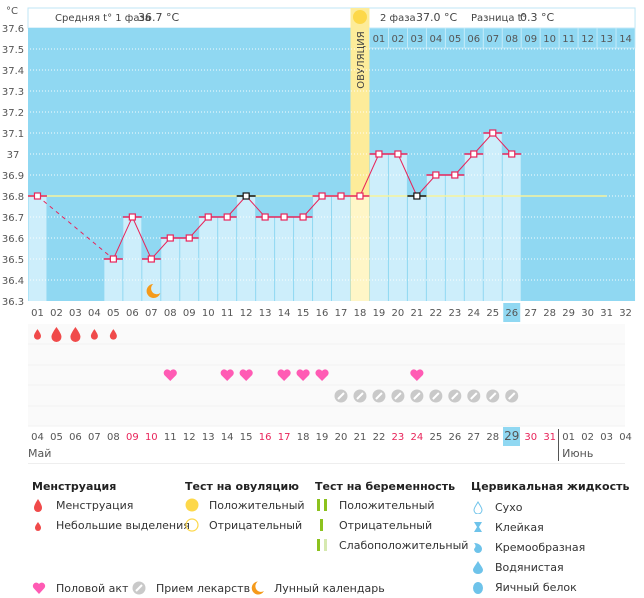 The width and height of the screenshot is (644, 598). I want to click on calendar-date: 20, so click(341, 437).